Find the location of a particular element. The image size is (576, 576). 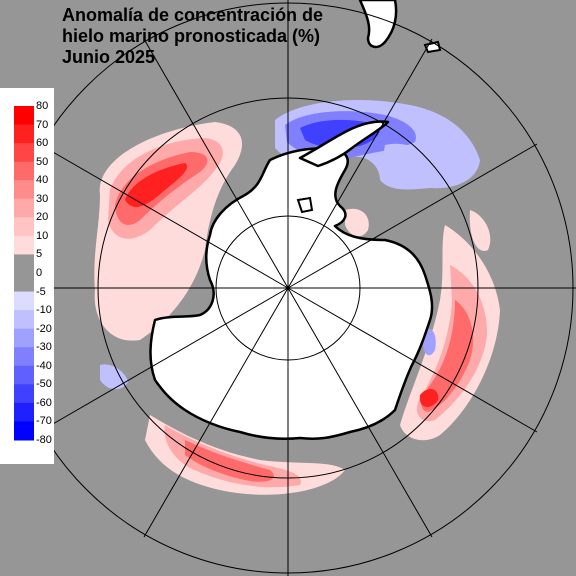

title-line-3: Junio 2025 is located at coordinates (109, 57).